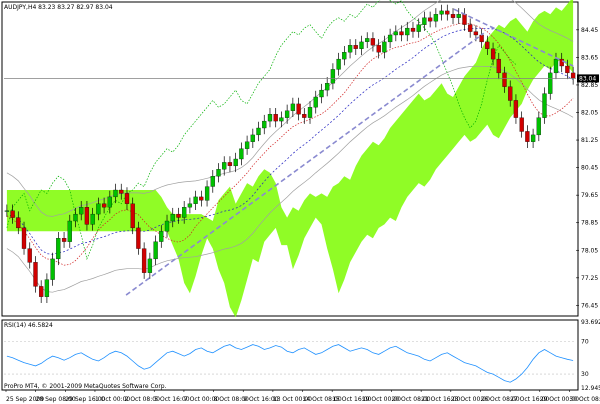 The height and width of the screenshot is (404, 600). What do you see at coordinates (584, 399) in the screenshot?
I see `x-tick-label: 30 Oct 08:00` at bounding box center [584, 399].